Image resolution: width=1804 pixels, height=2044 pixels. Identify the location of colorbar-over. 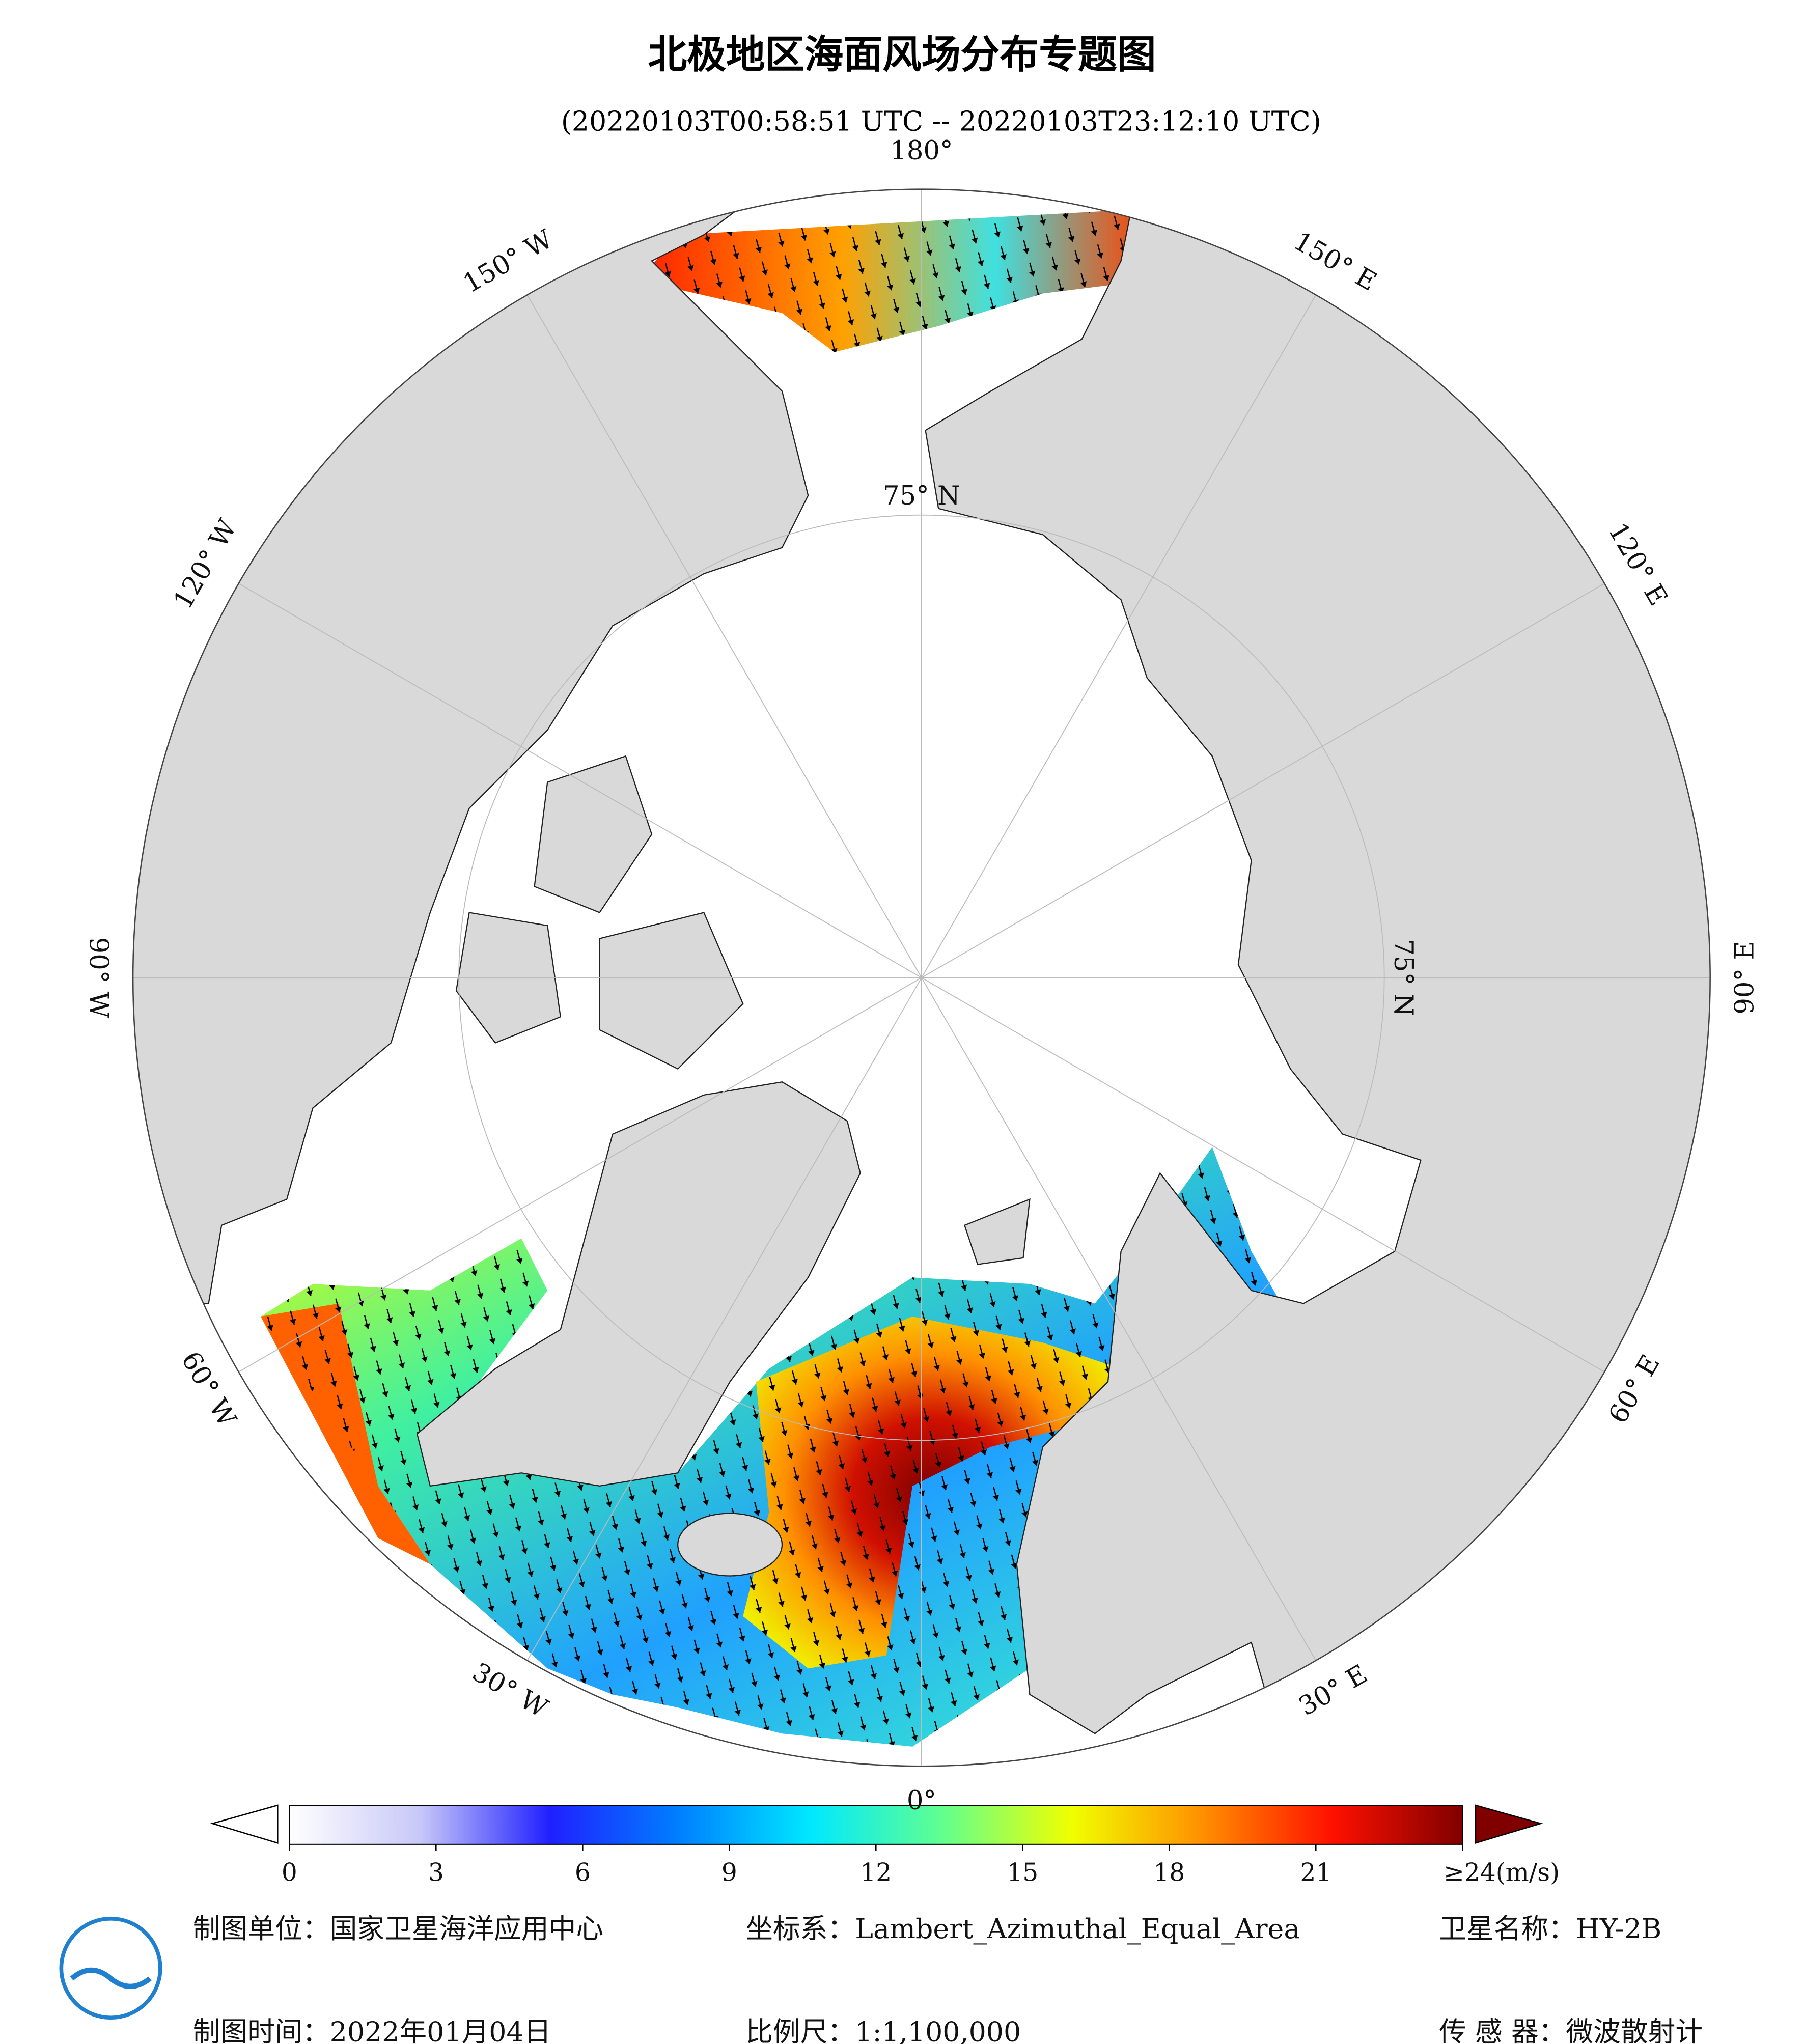
(1509, 1824).